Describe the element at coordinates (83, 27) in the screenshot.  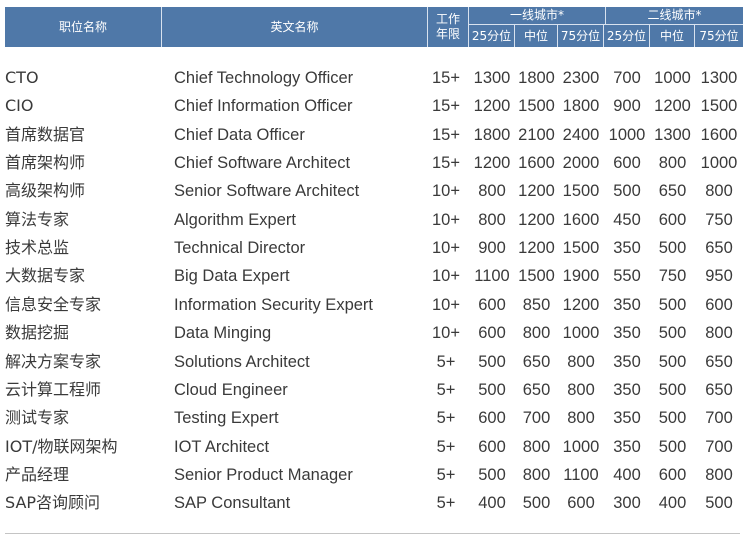
I see `header-title-cn: 职位名称` at that location.